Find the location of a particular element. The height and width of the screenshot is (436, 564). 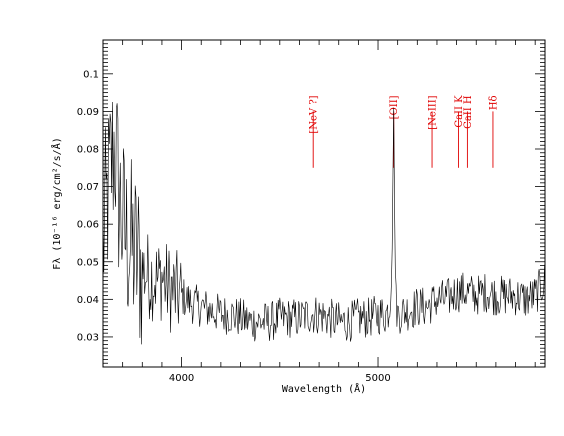

annotation-label: [NeV ?] is located at coordinates (314, 114).